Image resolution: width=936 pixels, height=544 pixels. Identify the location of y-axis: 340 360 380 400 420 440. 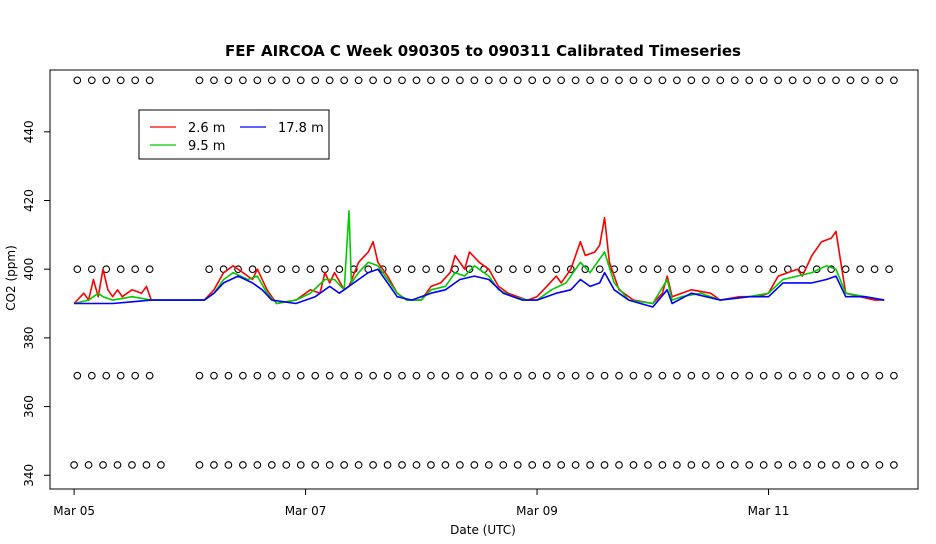
(36, 303).